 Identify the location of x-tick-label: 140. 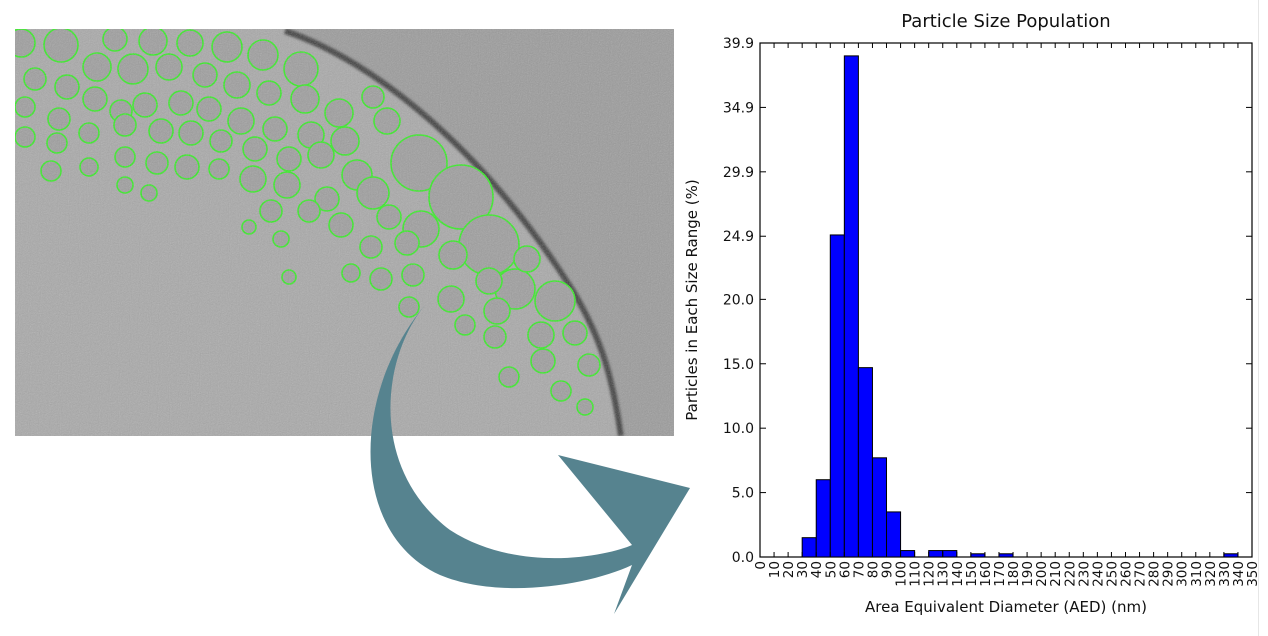
(958, 574).